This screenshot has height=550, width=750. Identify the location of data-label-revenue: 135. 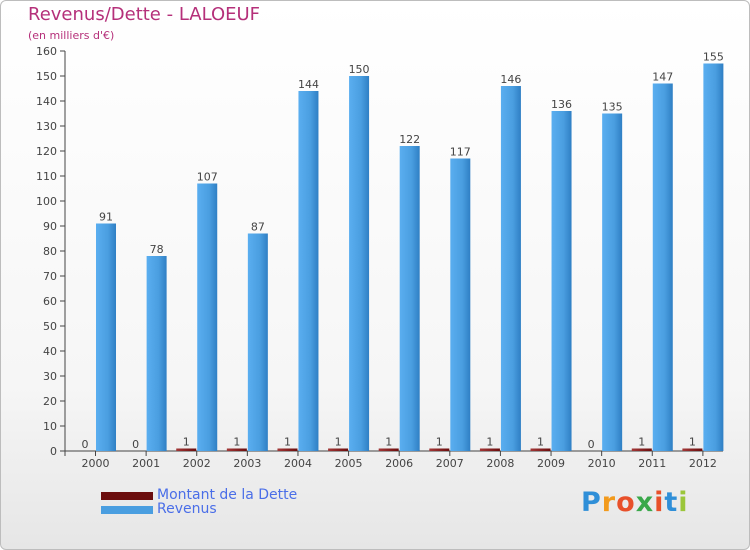
(612, 107).